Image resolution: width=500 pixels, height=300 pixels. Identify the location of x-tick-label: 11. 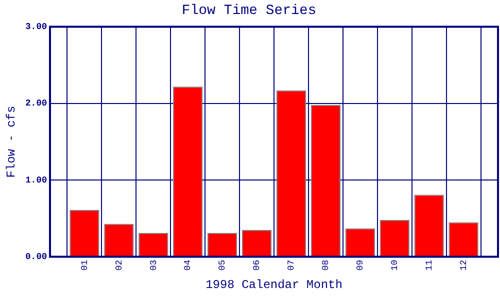
(429, 265).